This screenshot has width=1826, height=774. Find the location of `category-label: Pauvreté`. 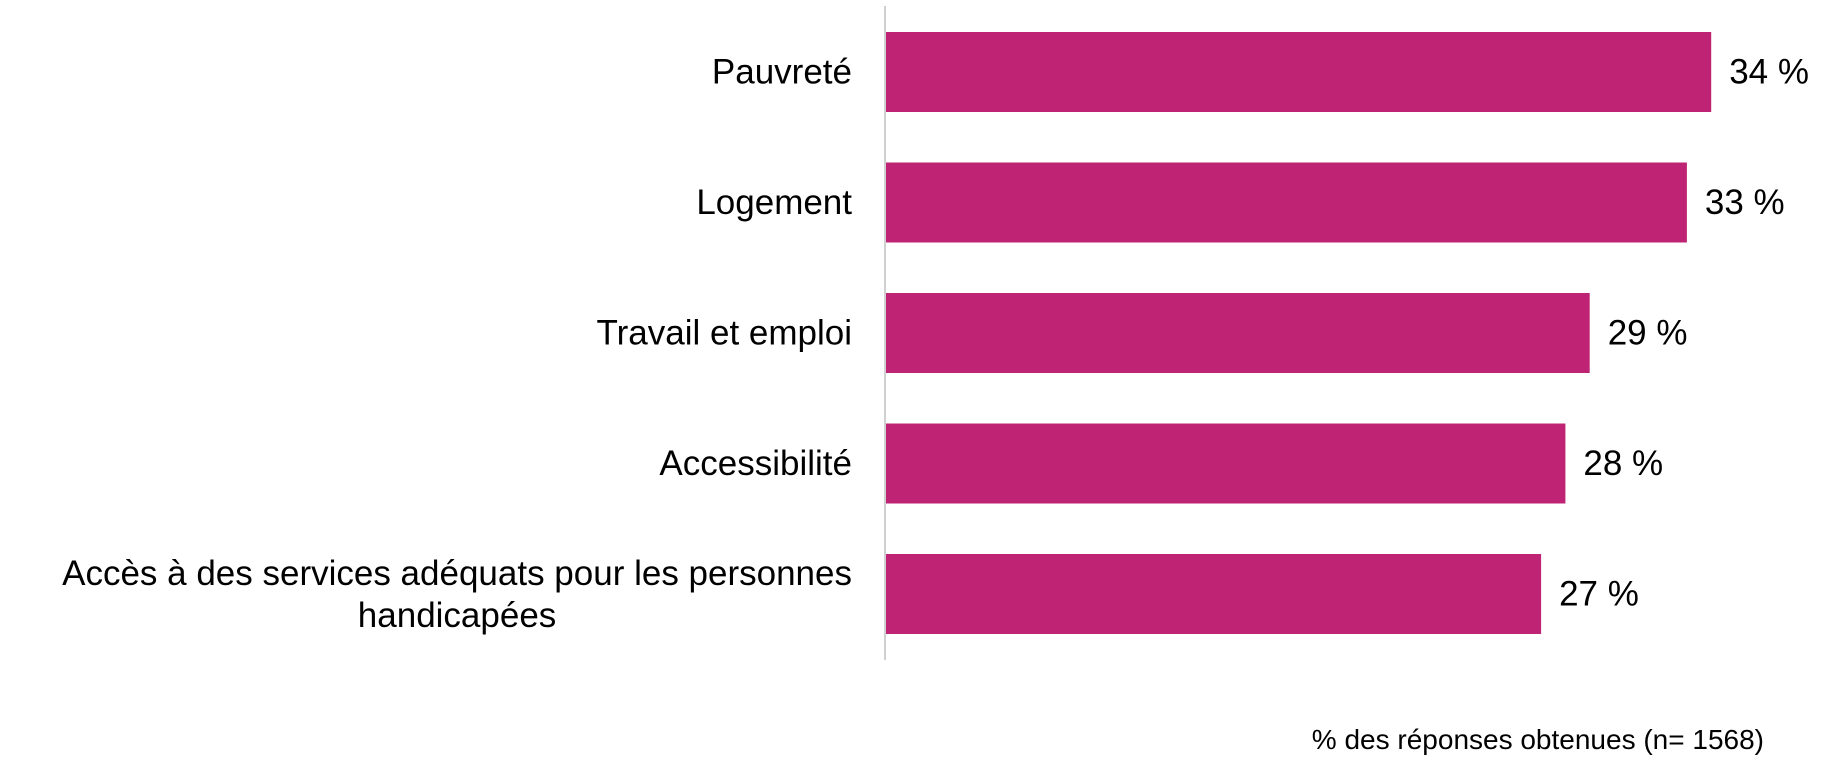

category-label: Pauvreté is located at coordinates (782, 72).